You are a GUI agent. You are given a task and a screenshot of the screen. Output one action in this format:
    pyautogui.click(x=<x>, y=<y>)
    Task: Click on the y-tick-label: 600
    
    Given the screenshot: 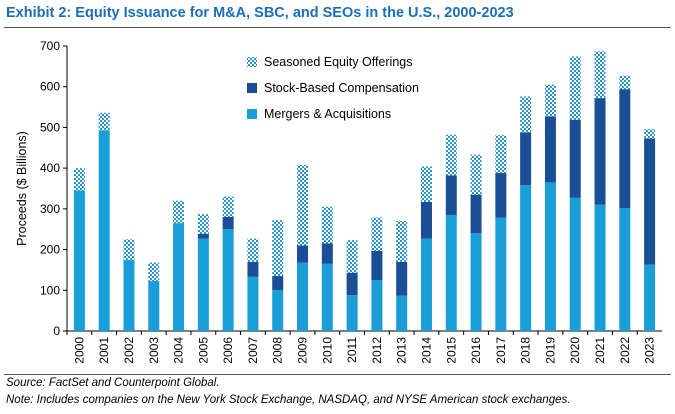 What is the action you would take?
    pyautogui.click(x=50, y=87)
    